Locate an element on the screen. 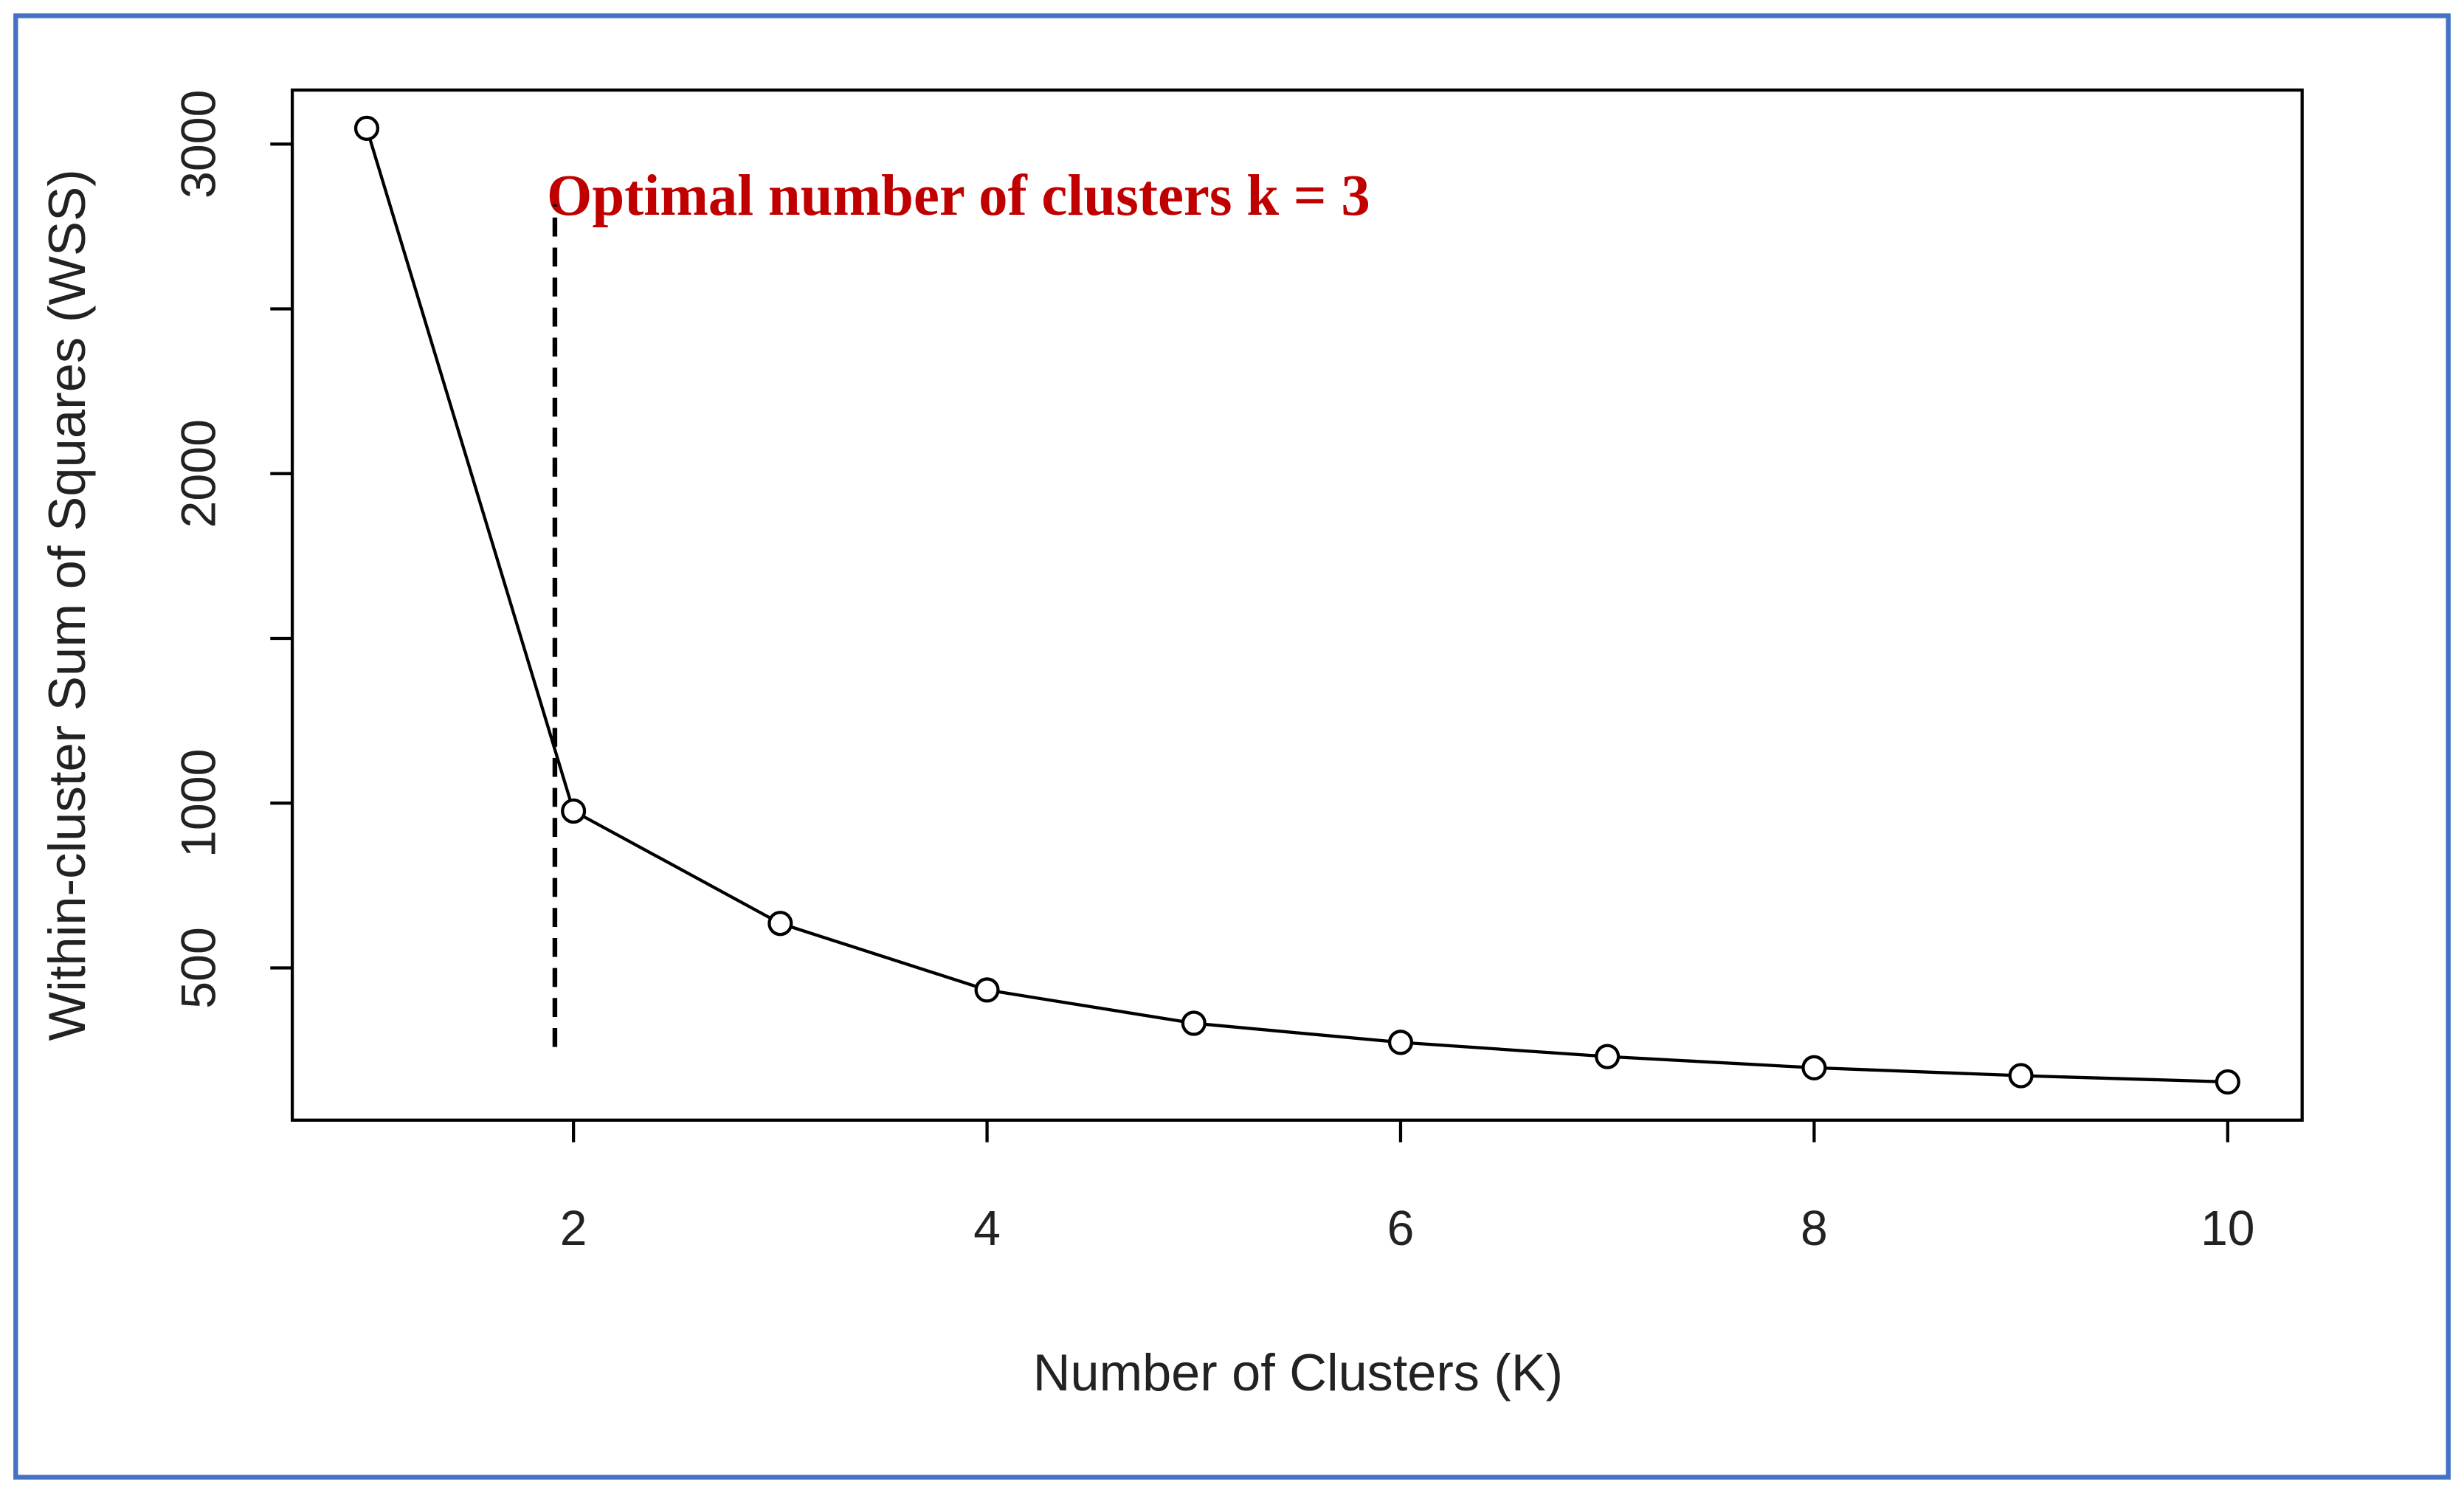 The height and width of the screenshot is (1493, 2464). x-tick-label: 4 is located at coordinates (987, 1228).